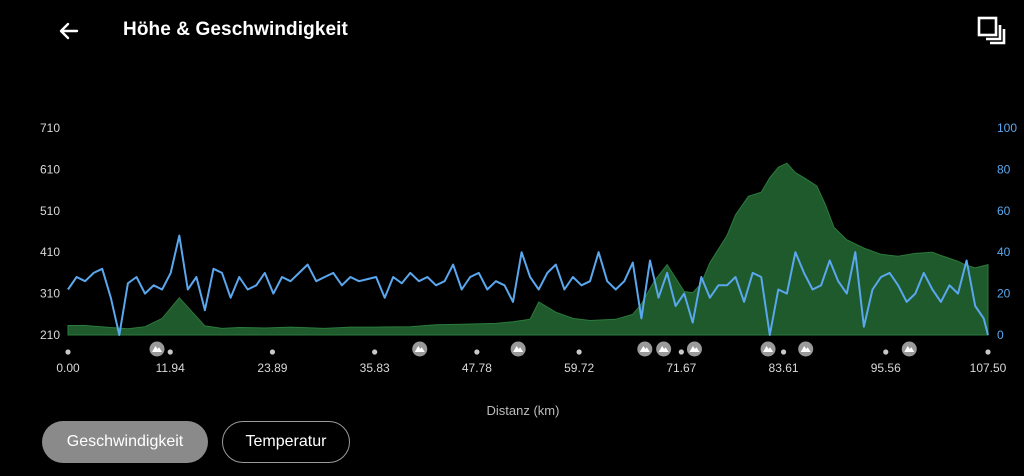  Describe the element at coordinates (681, 368) in the screenshot. I see `x-axis-tick: 71.67` at that location.